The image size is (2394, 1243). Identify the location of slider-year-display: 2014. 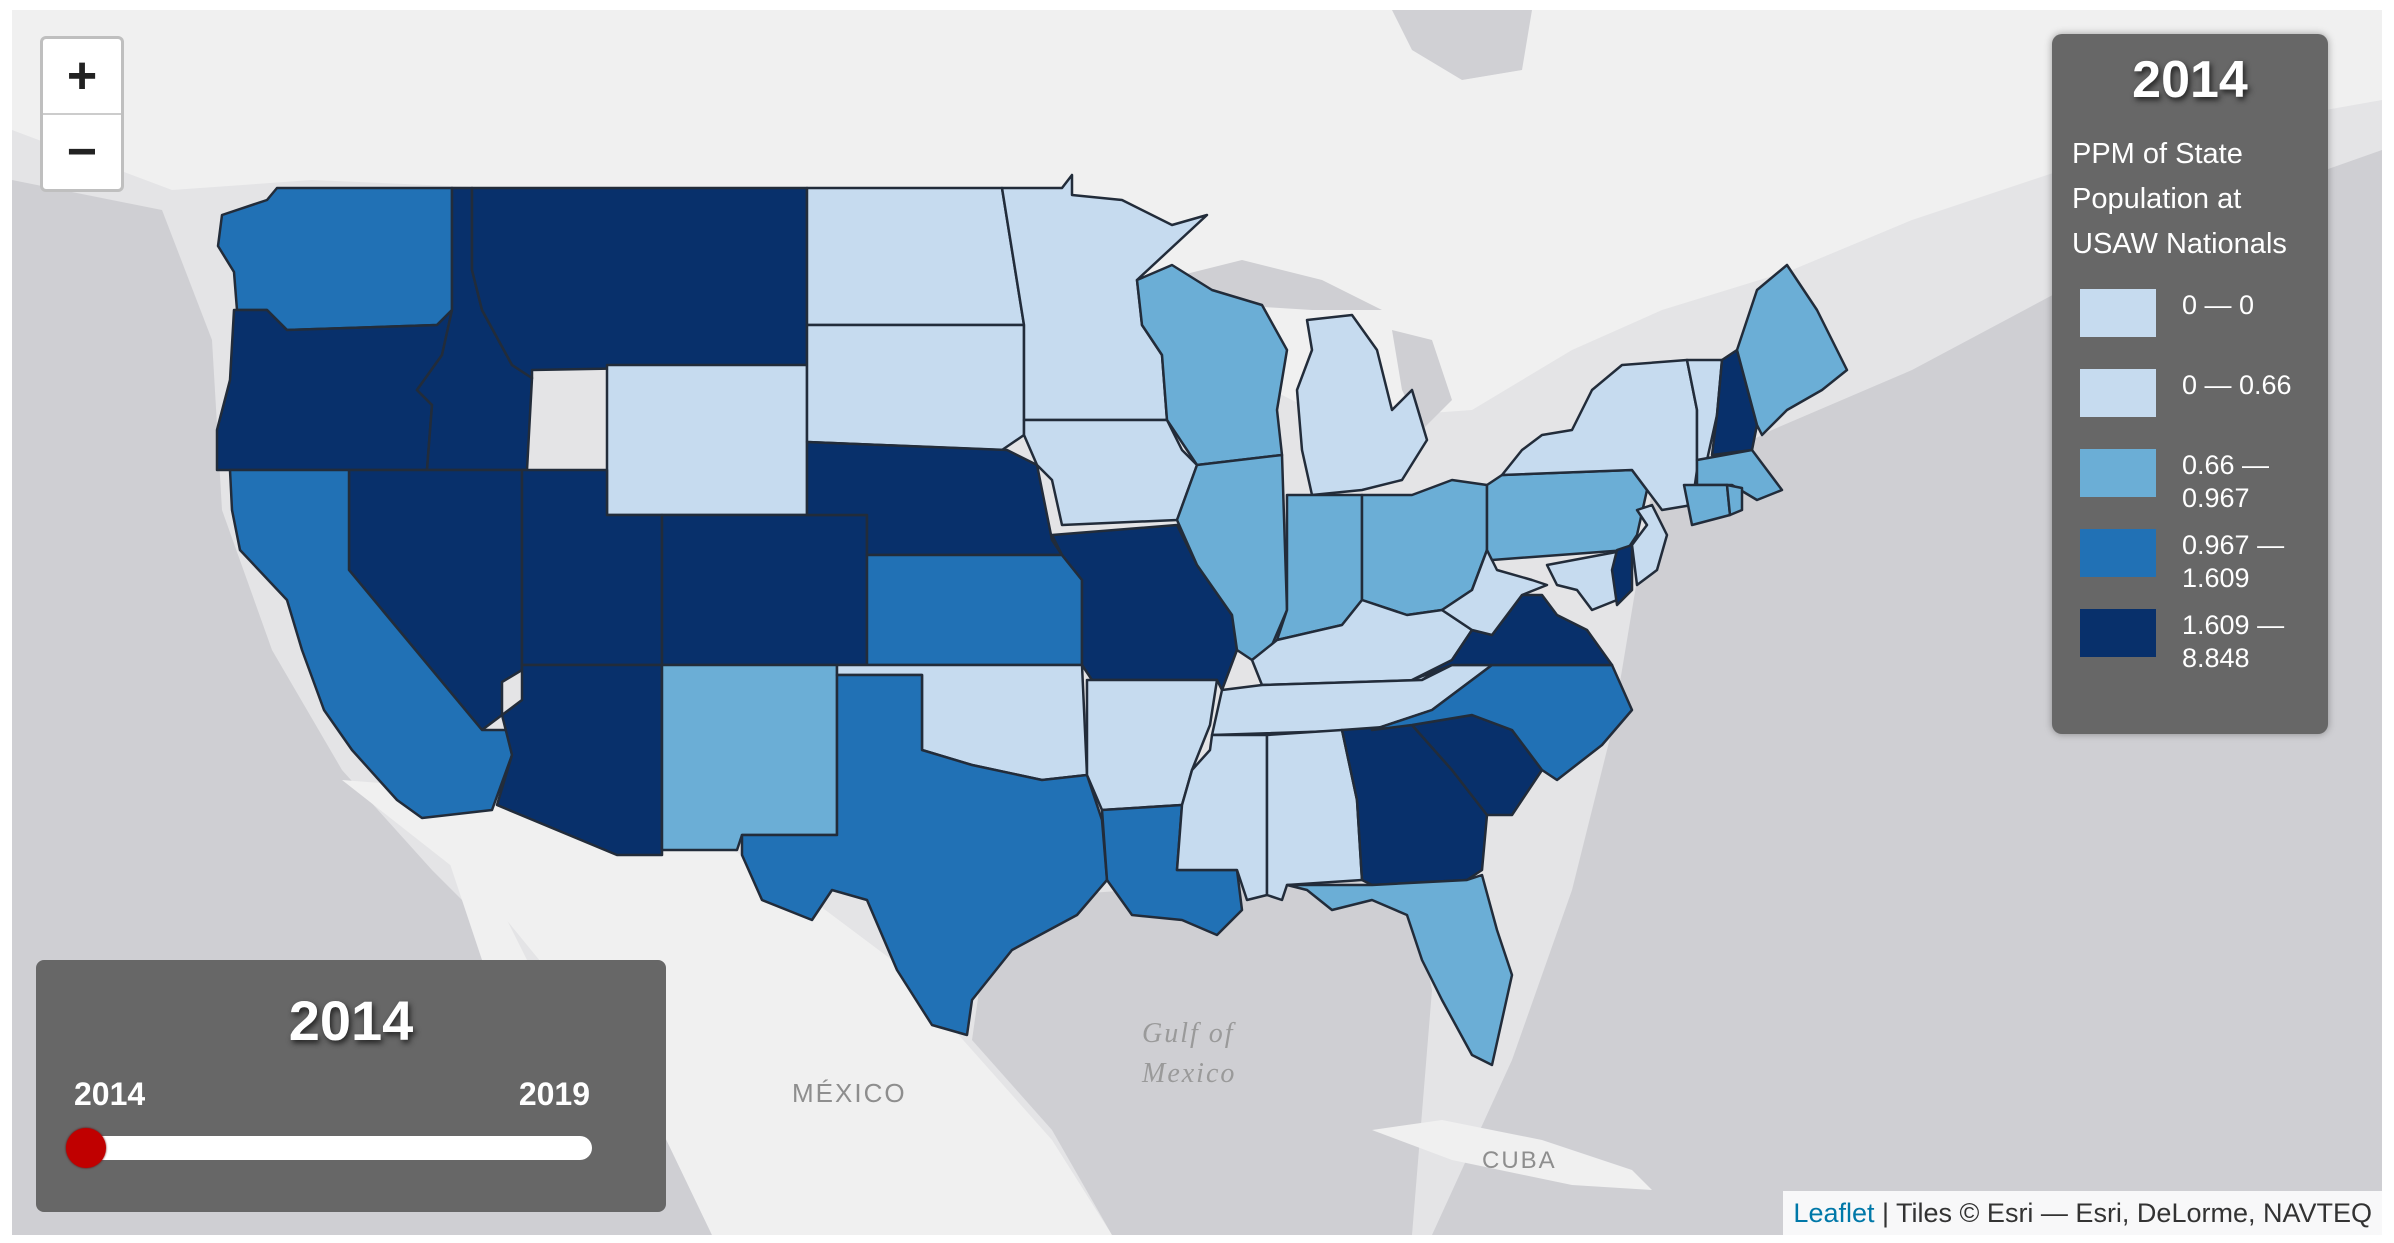
(351, 1020).